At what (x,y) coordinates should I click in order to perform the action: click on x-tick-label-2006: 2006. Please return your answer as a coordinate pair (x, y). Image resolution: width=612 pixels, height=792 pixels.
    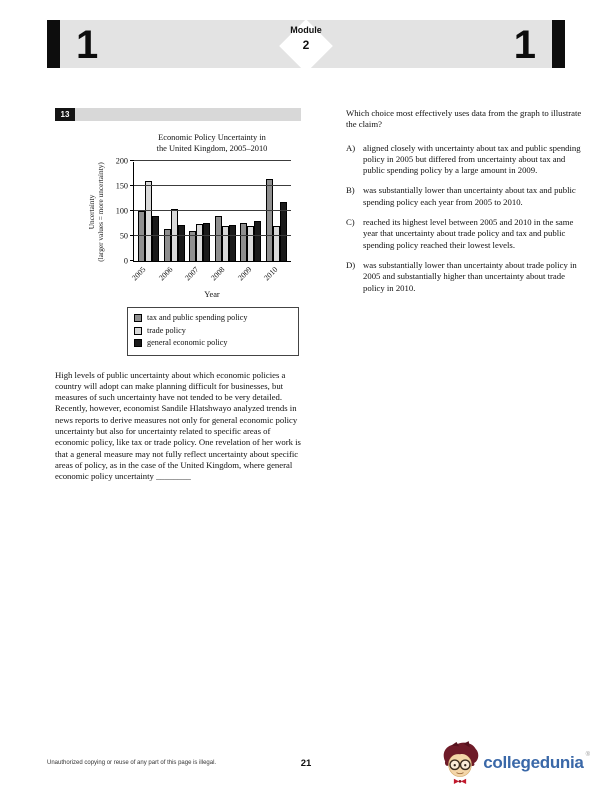
    Looking at the image, I should click on (165, 273).